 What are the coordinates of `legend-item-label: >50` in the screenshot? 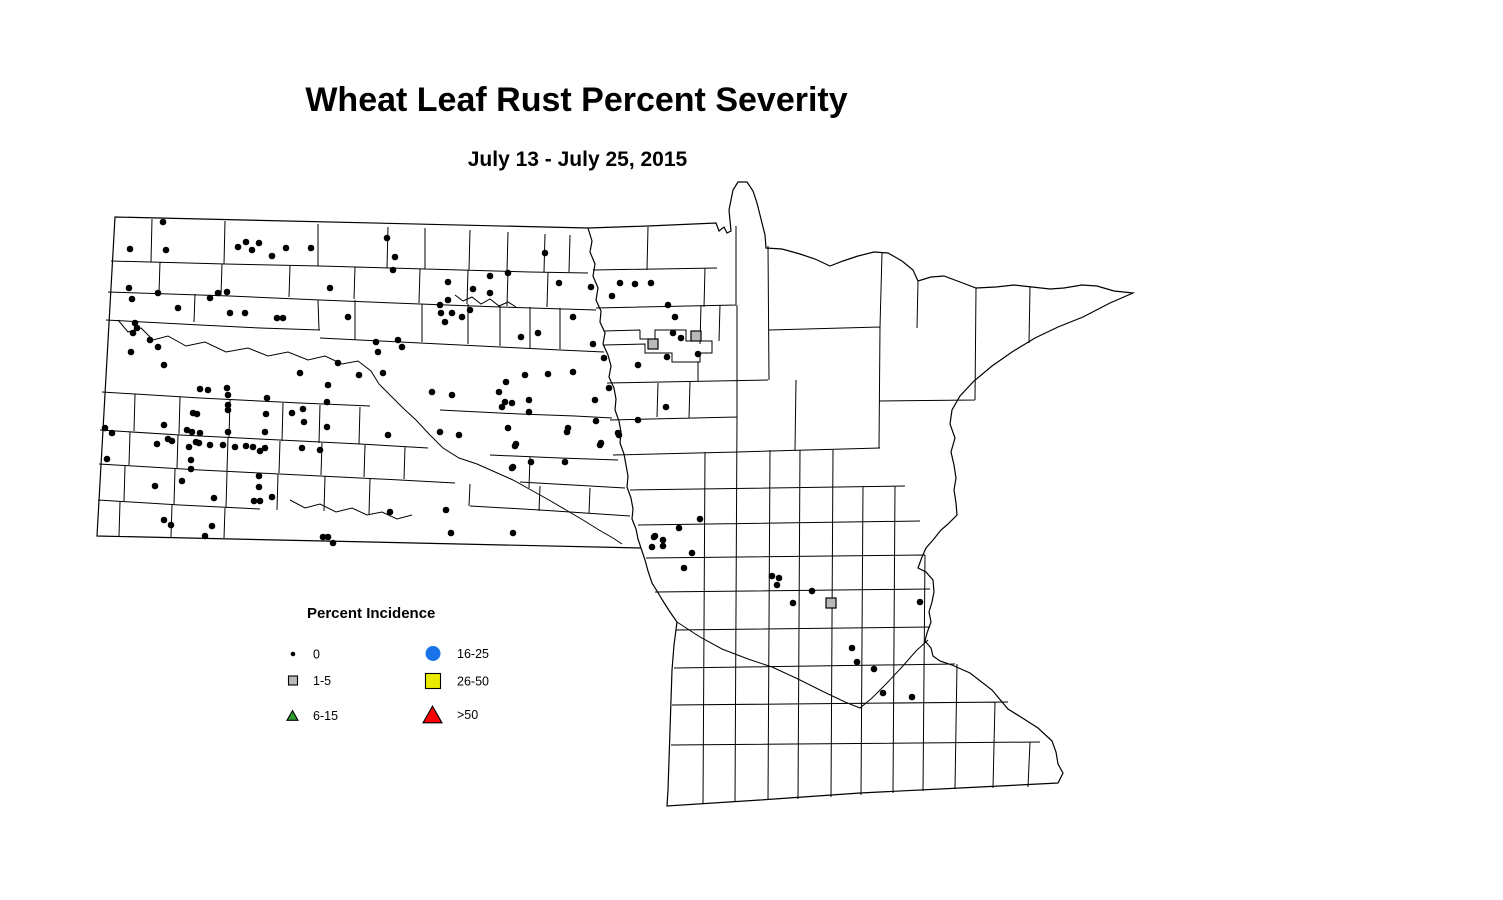 It's located at (467, 715).